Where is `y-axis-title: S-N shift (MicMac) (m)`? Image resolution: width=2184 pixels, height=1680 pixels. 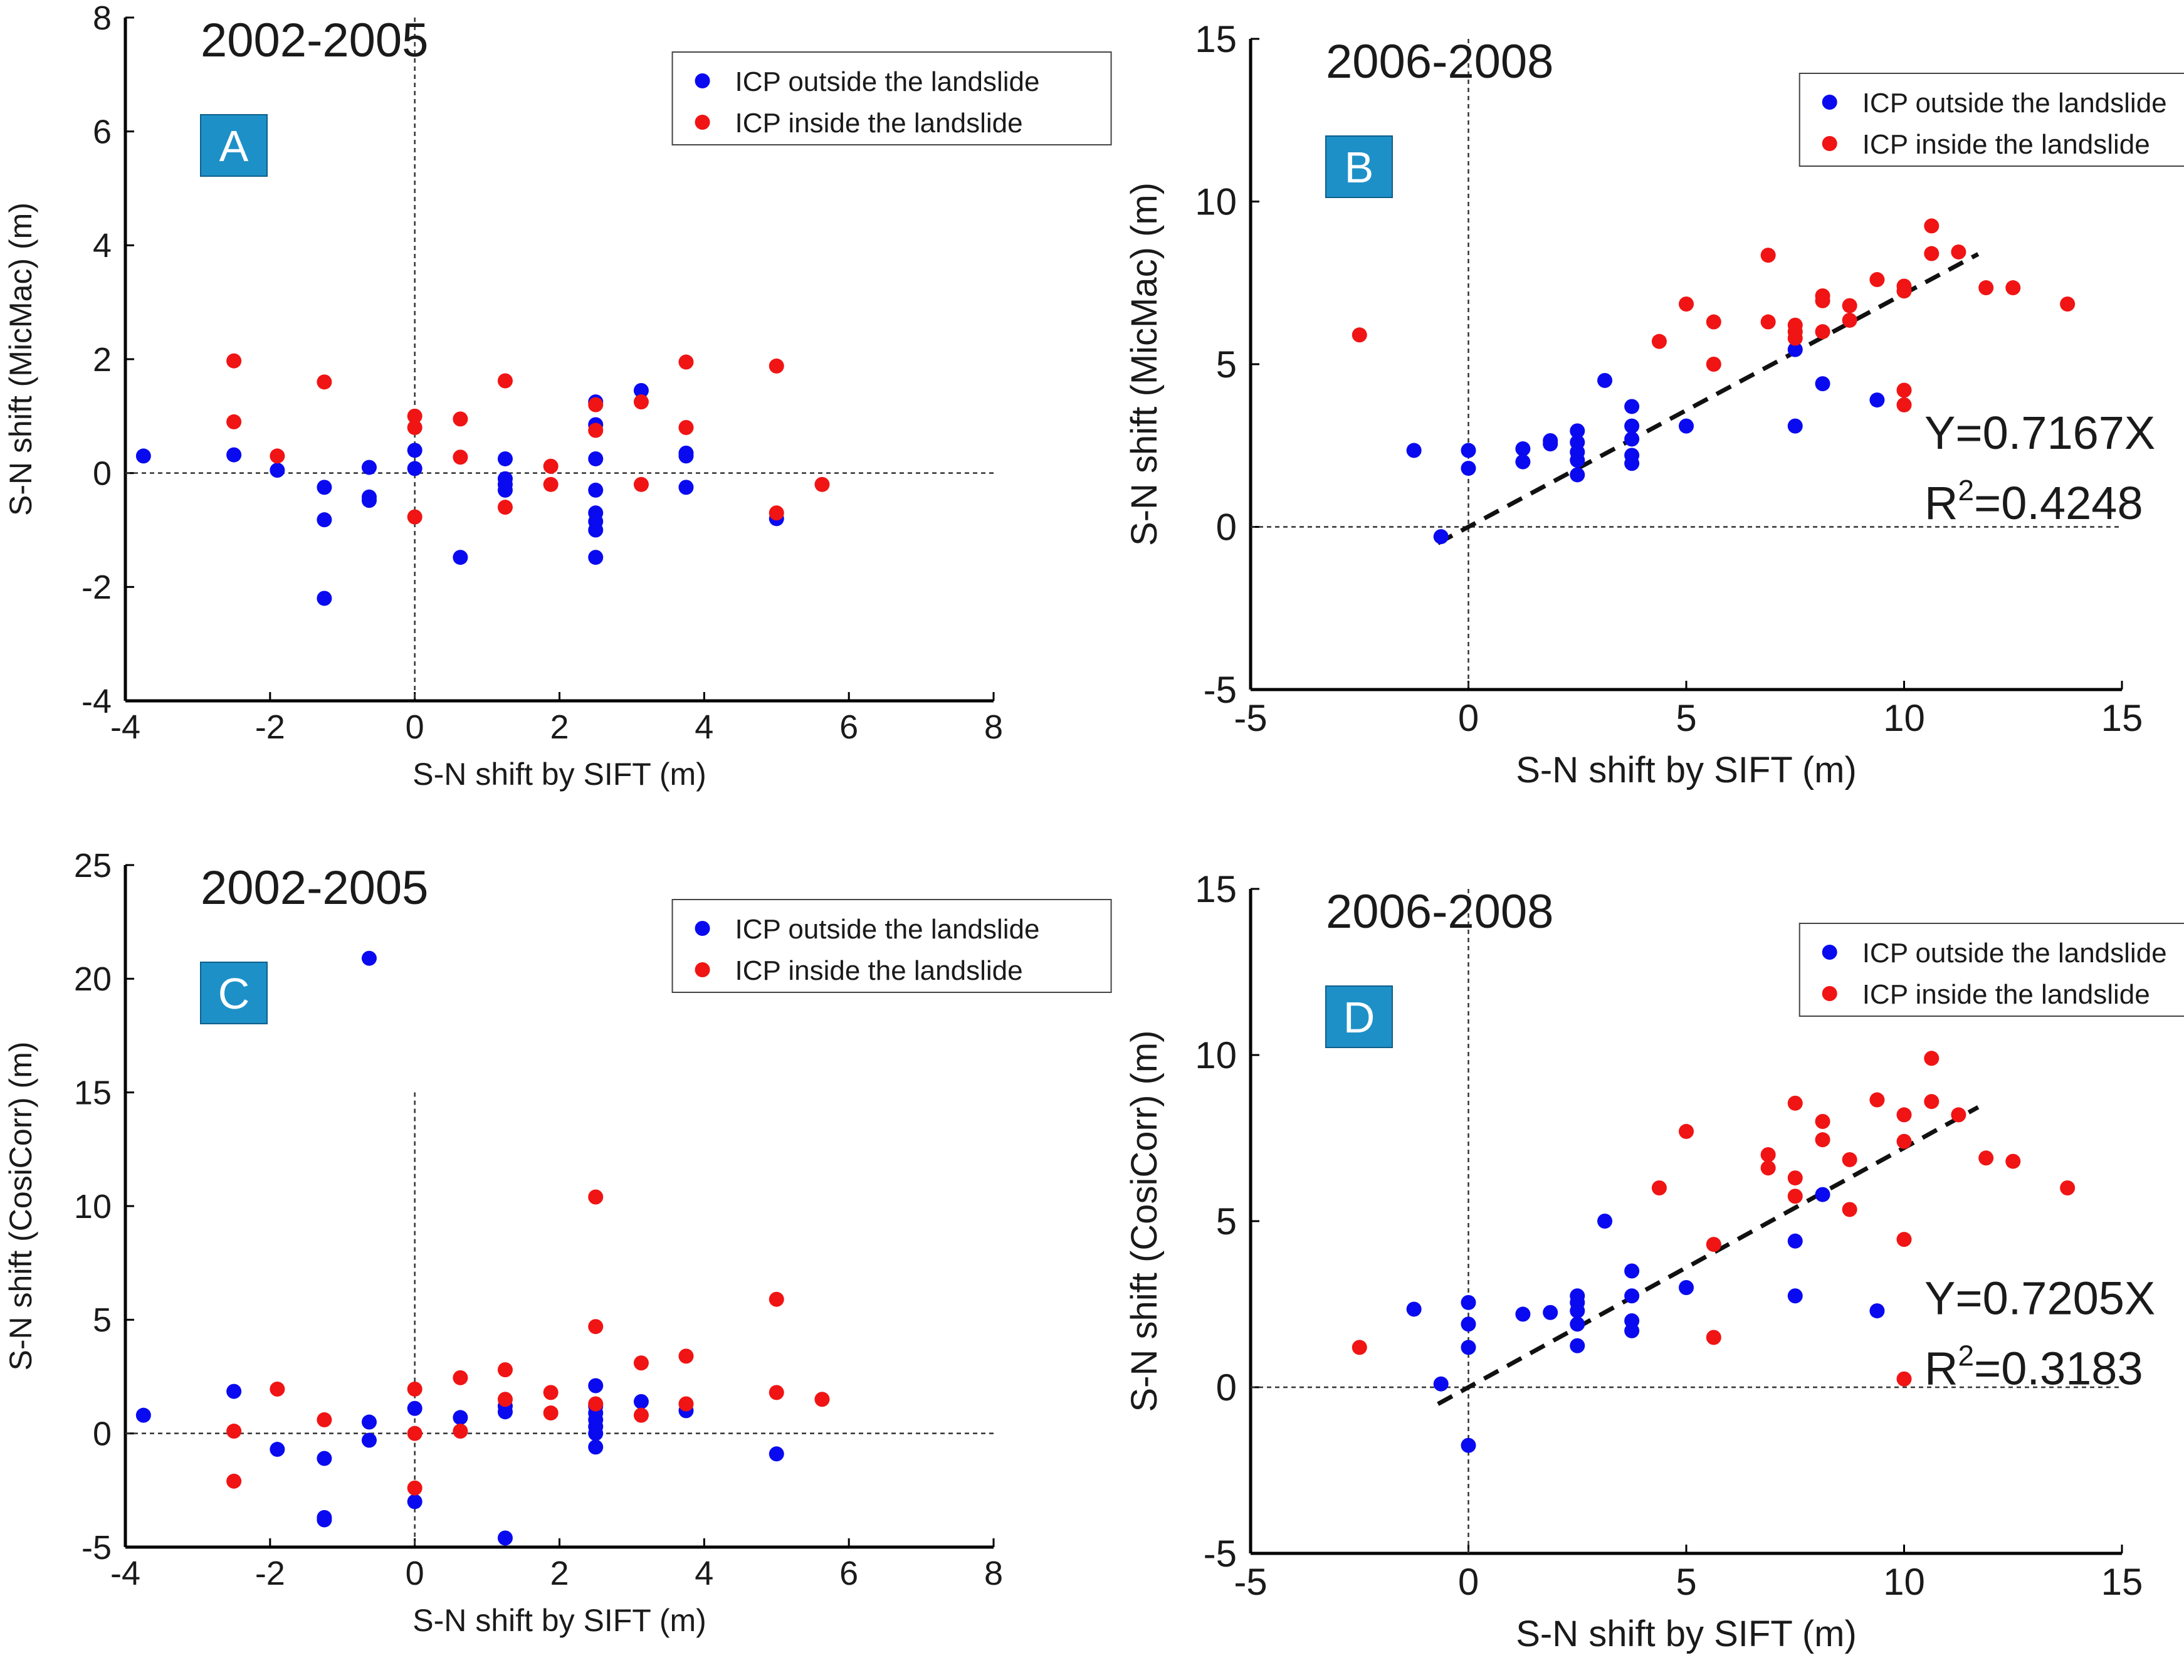 y-axis-title: S-N shift (MicMac) (m) is located at coordinates (1145, 364).